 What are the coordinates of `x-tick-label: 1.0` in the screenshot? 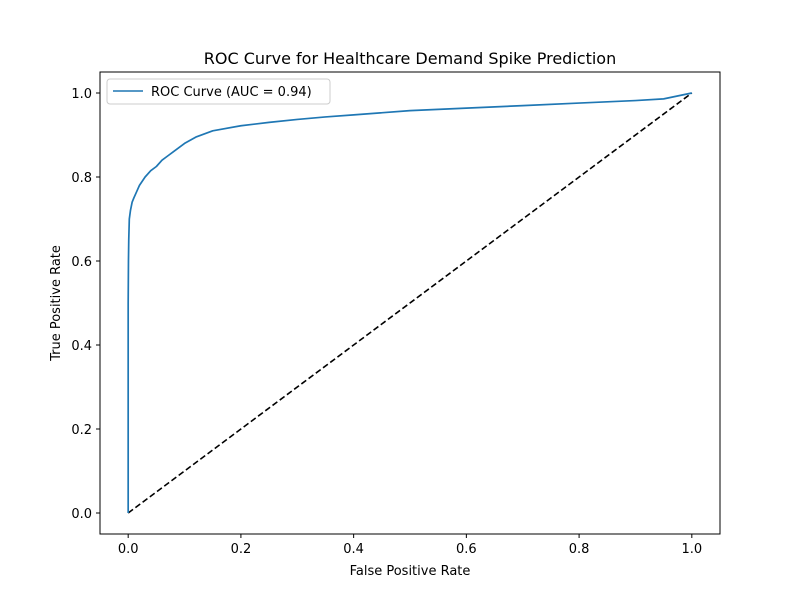 It's located at (691, 549).